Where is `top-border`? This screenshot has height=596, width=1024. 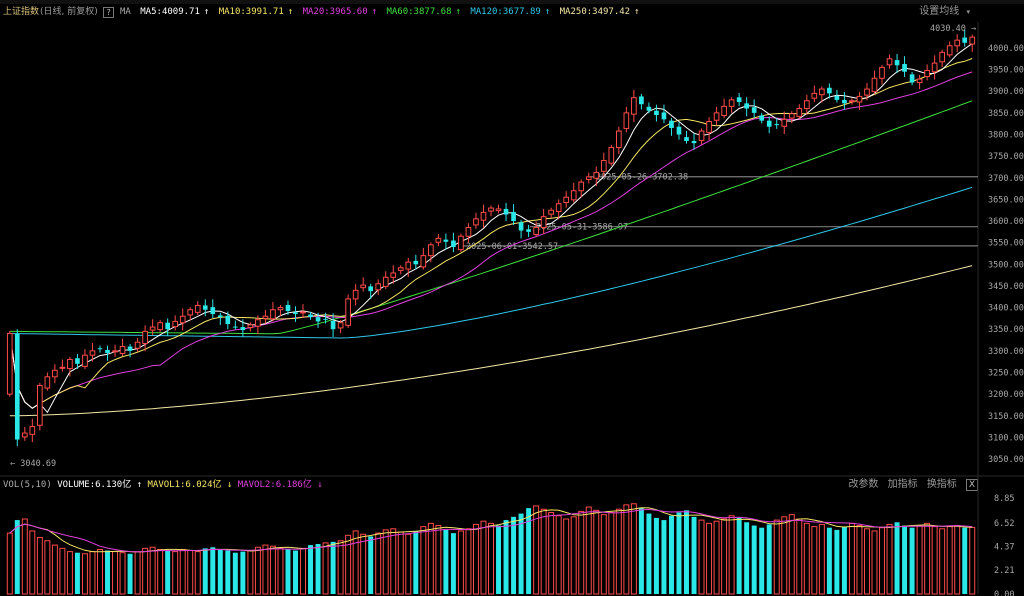
top-border is located at coordinates (512, 2).